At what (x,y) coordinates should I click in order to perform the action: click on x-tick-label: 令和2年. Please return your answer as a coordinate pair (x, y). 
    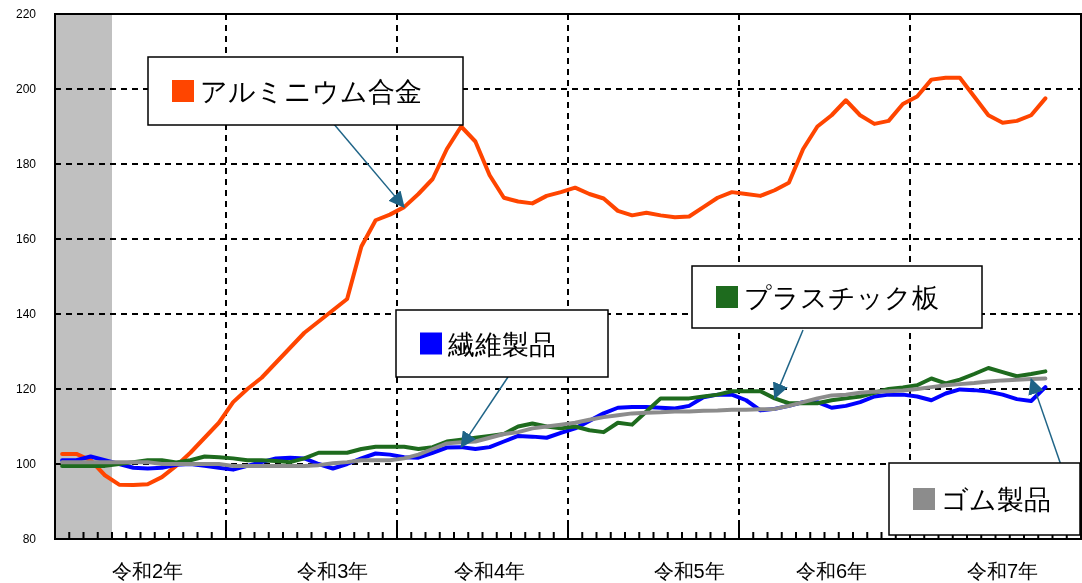
    Looking at the image, I should click on (148, 571).